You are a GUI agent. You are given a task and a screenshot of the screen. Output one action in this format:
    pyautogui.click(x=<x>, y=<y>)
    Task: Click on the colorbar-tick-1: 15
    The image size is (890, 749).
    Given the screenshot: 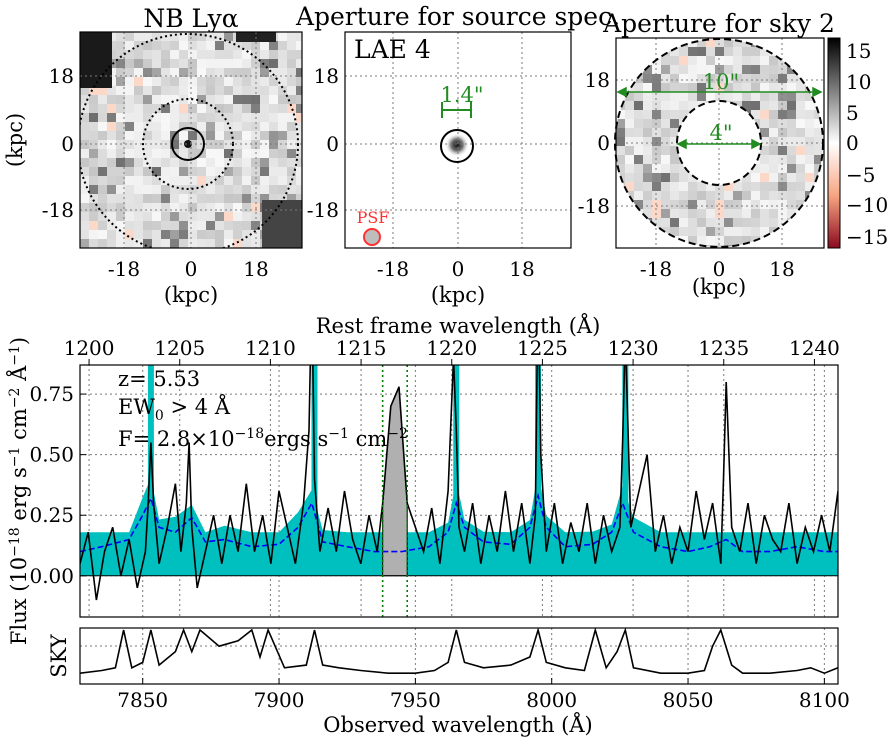 What is the action you would take?
    pyautogui.click(x=858, y=51)
    